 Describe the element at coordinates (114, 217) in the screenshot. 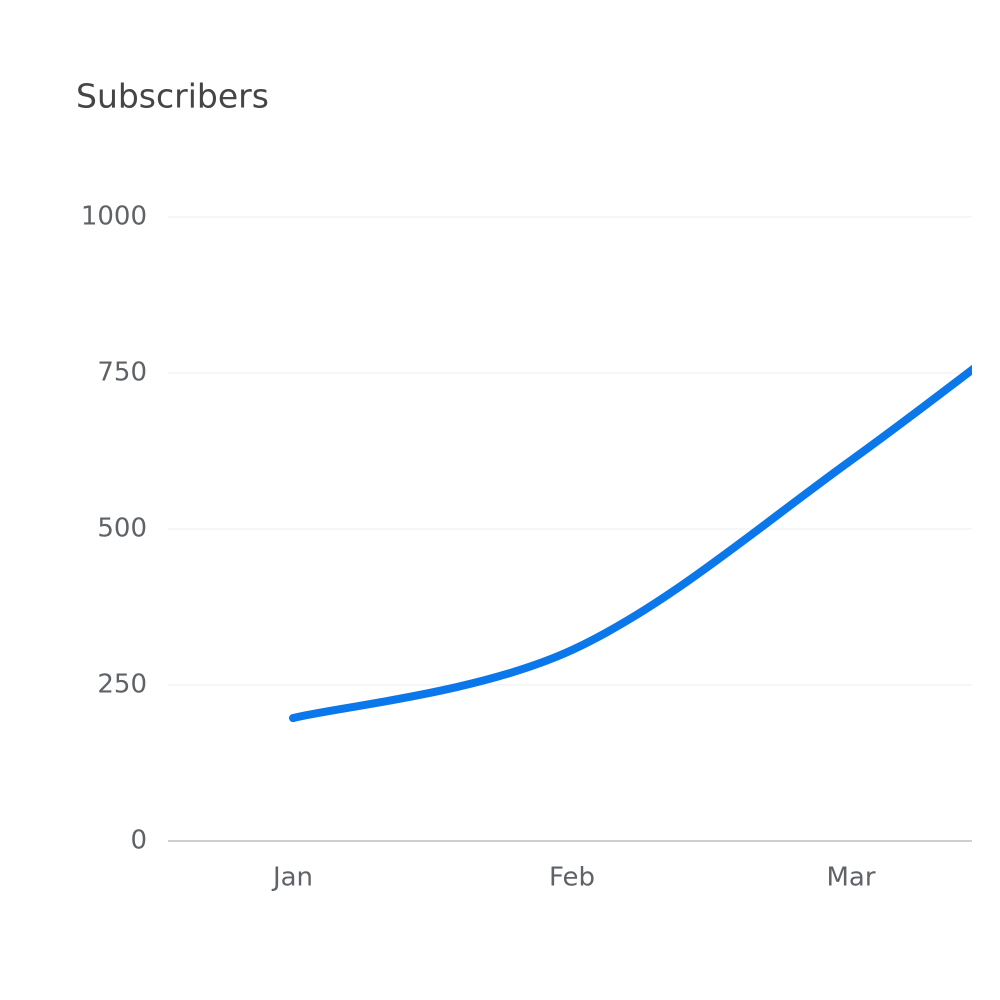

I see `y-tick-label: 1000` at that location.